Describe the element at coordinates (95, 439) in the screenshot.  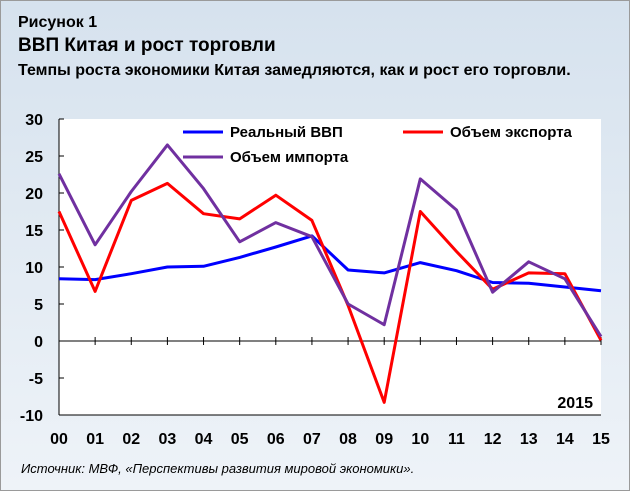
I see `x-tick-label: 01` at that location.